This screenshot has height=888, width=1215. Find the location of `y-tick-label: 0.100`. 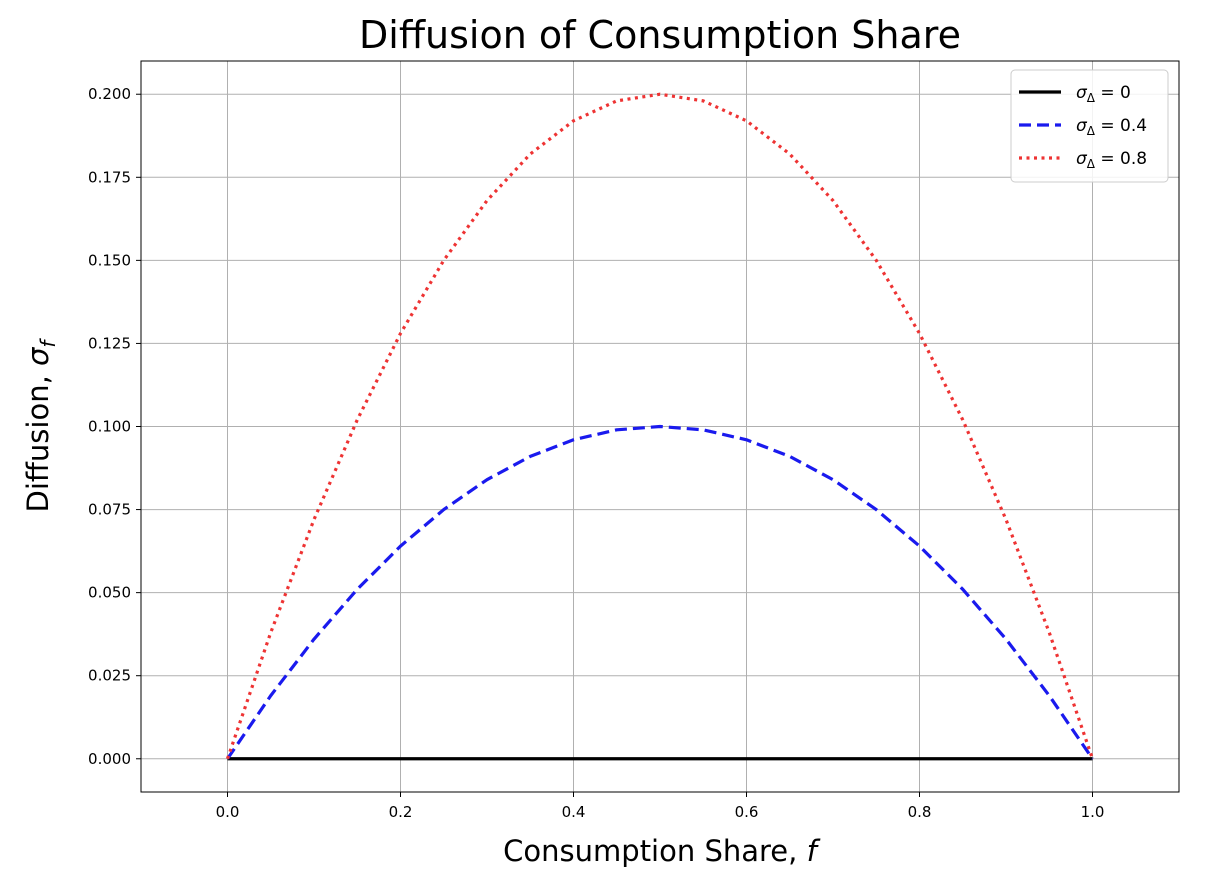

y-tick-label: 0.100 is located at coordinates (109, 427).